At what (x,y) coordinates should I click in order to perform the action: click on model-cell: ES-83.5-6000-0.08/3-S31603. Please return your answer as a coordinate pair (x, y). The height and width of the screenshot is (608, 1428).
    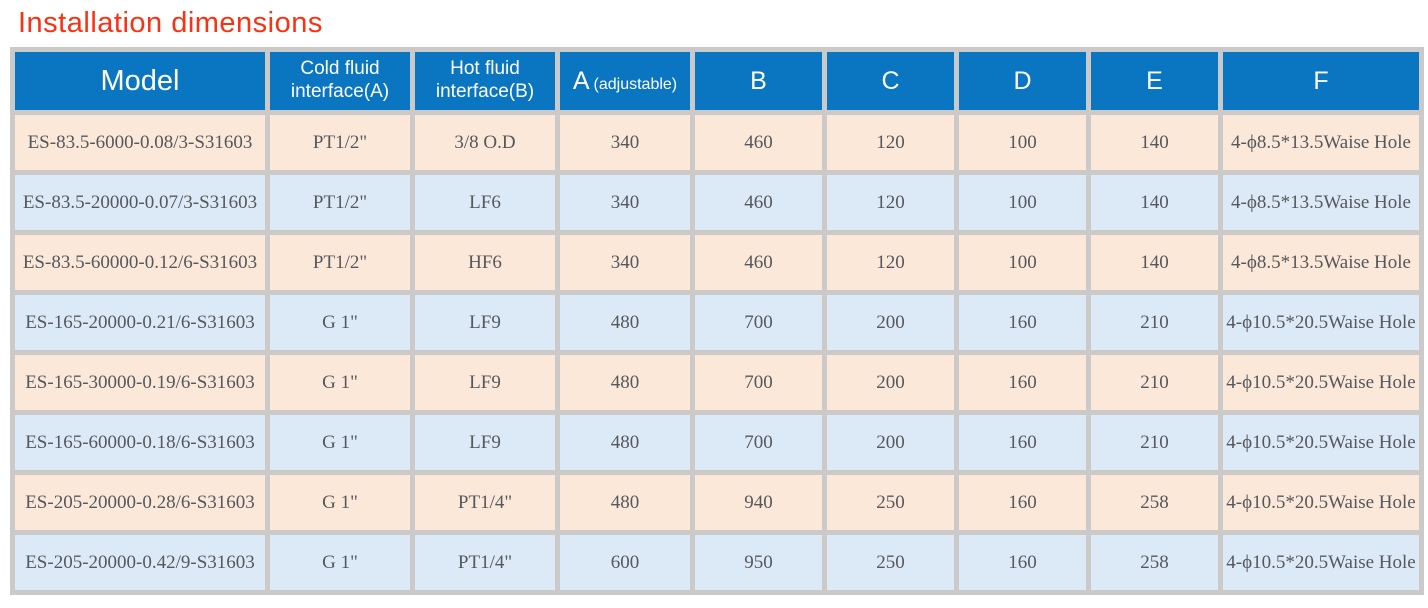
    Looking at the image, I should click on (140, 142).